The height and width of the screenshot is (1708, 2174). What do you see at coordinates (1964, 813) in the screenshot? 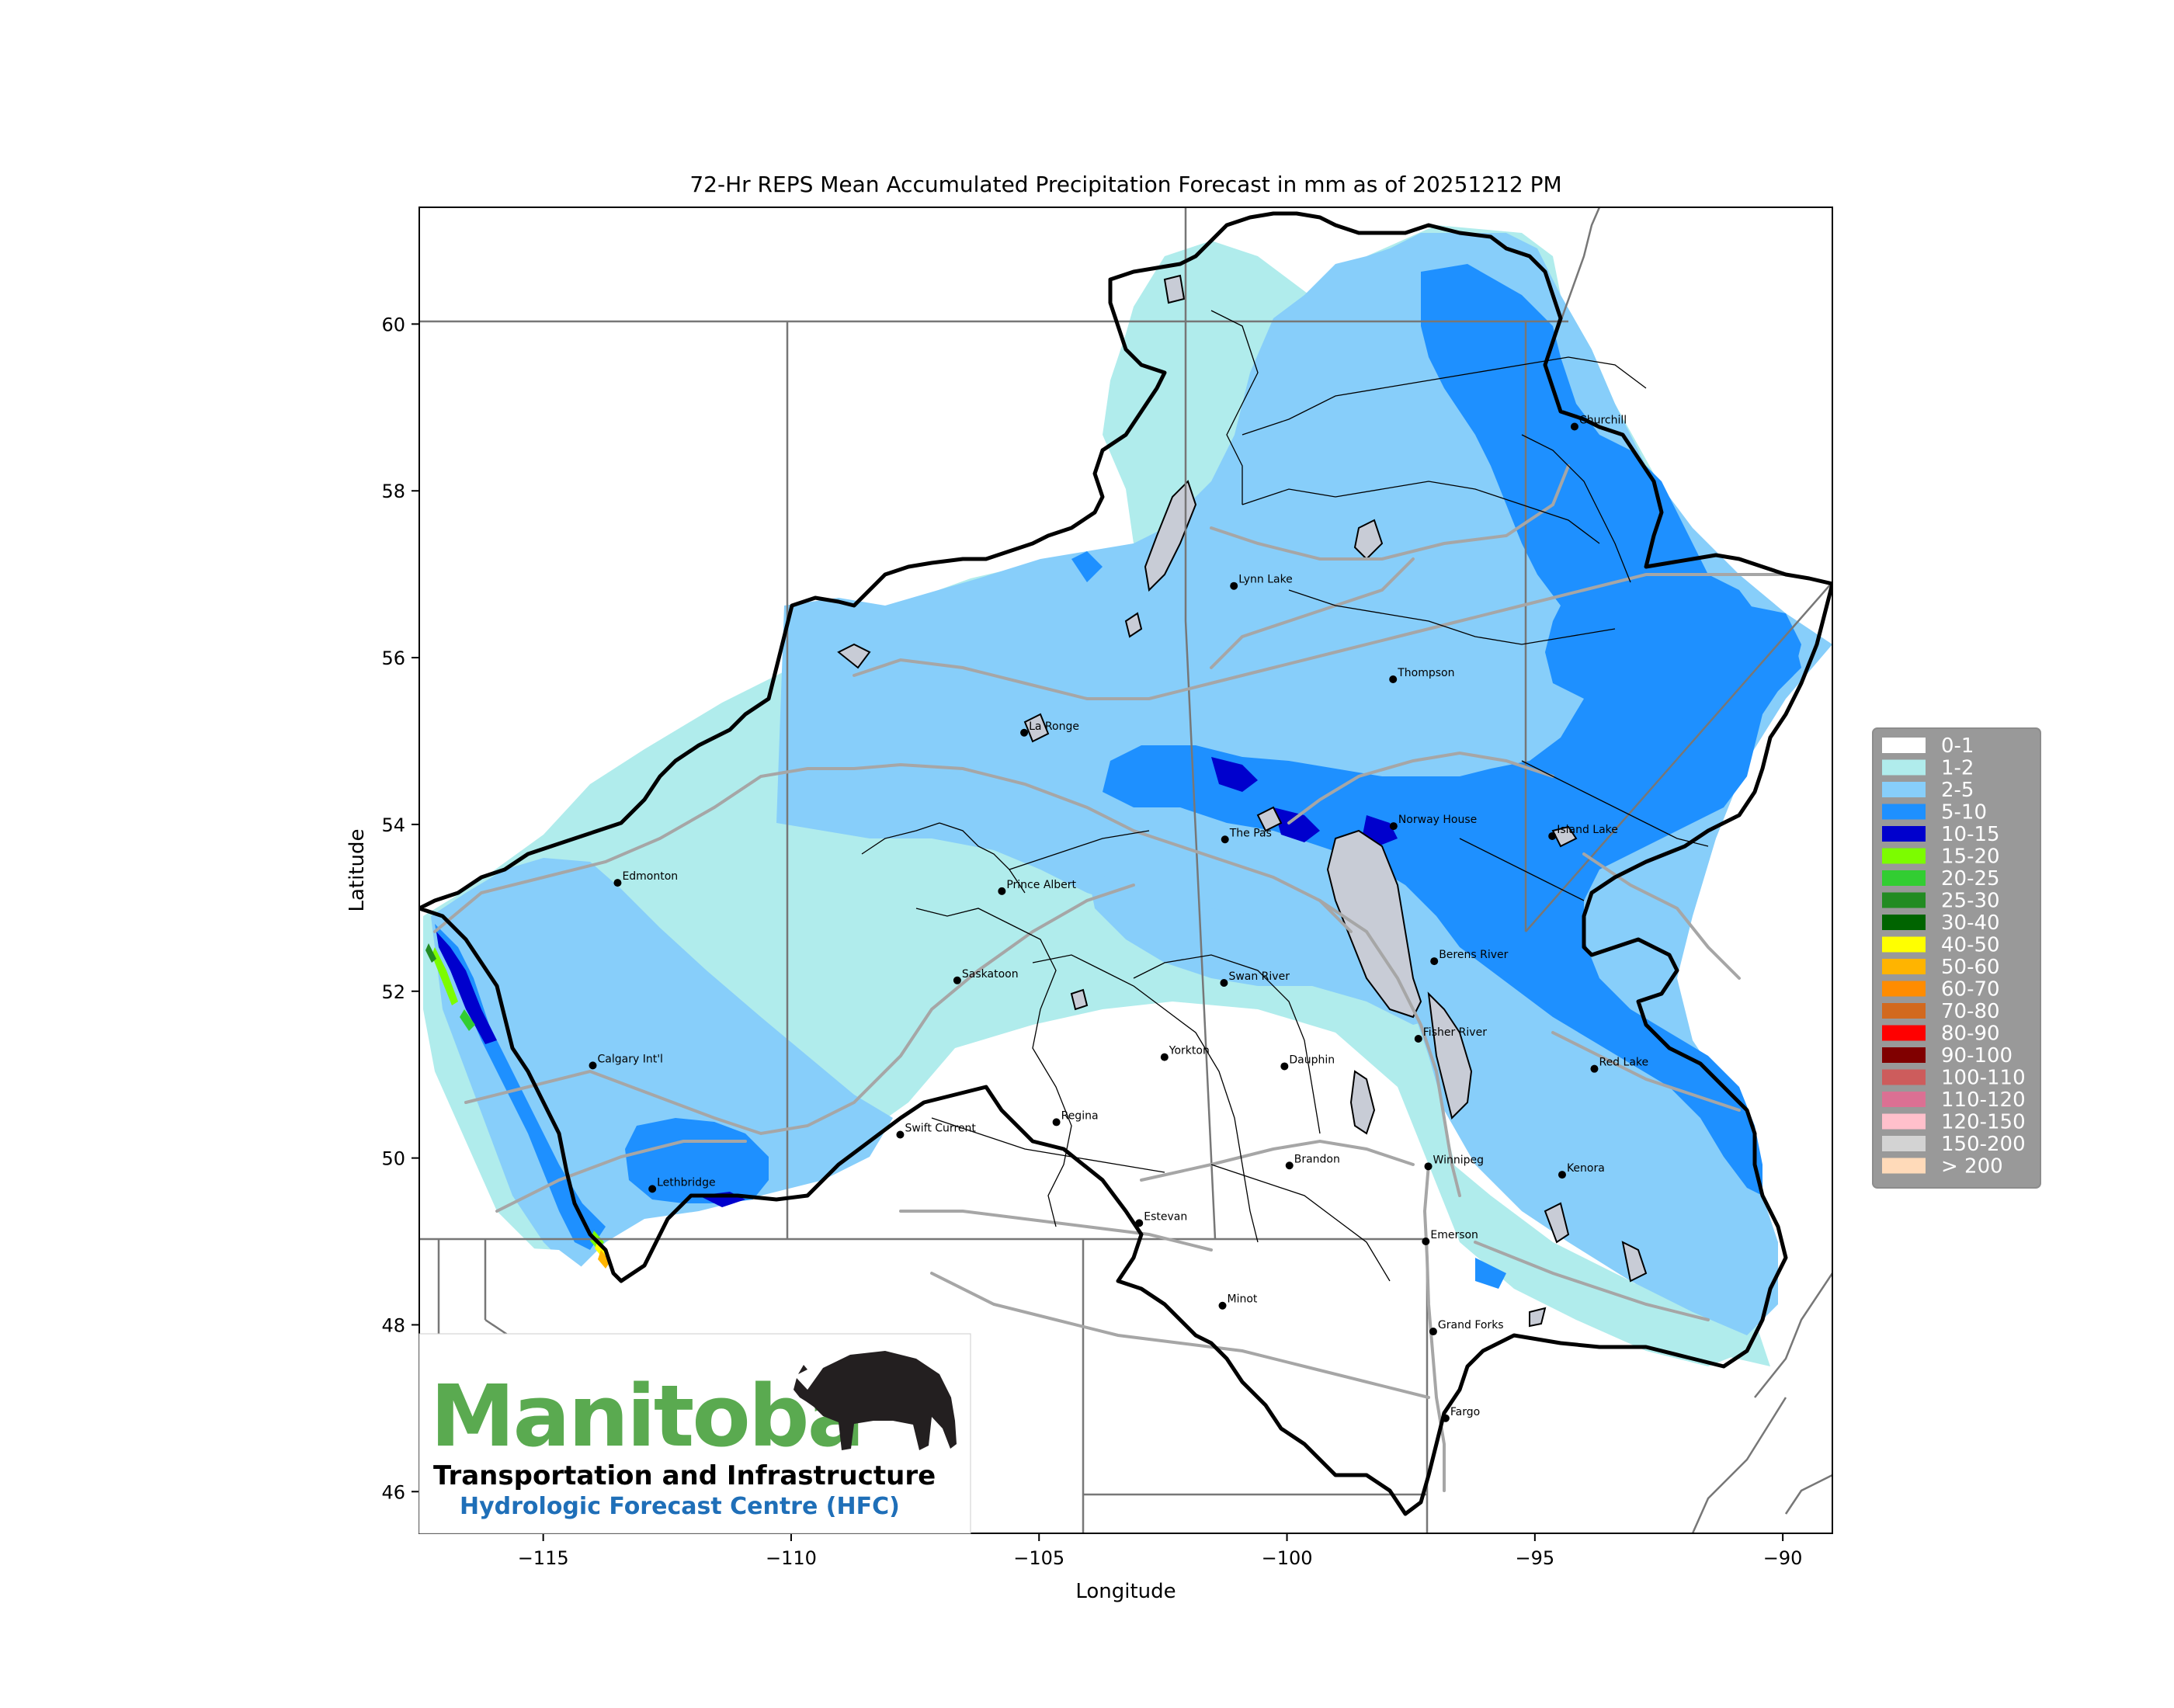
I see `legend-label: 5-10` at bounding box center [1964, 813].